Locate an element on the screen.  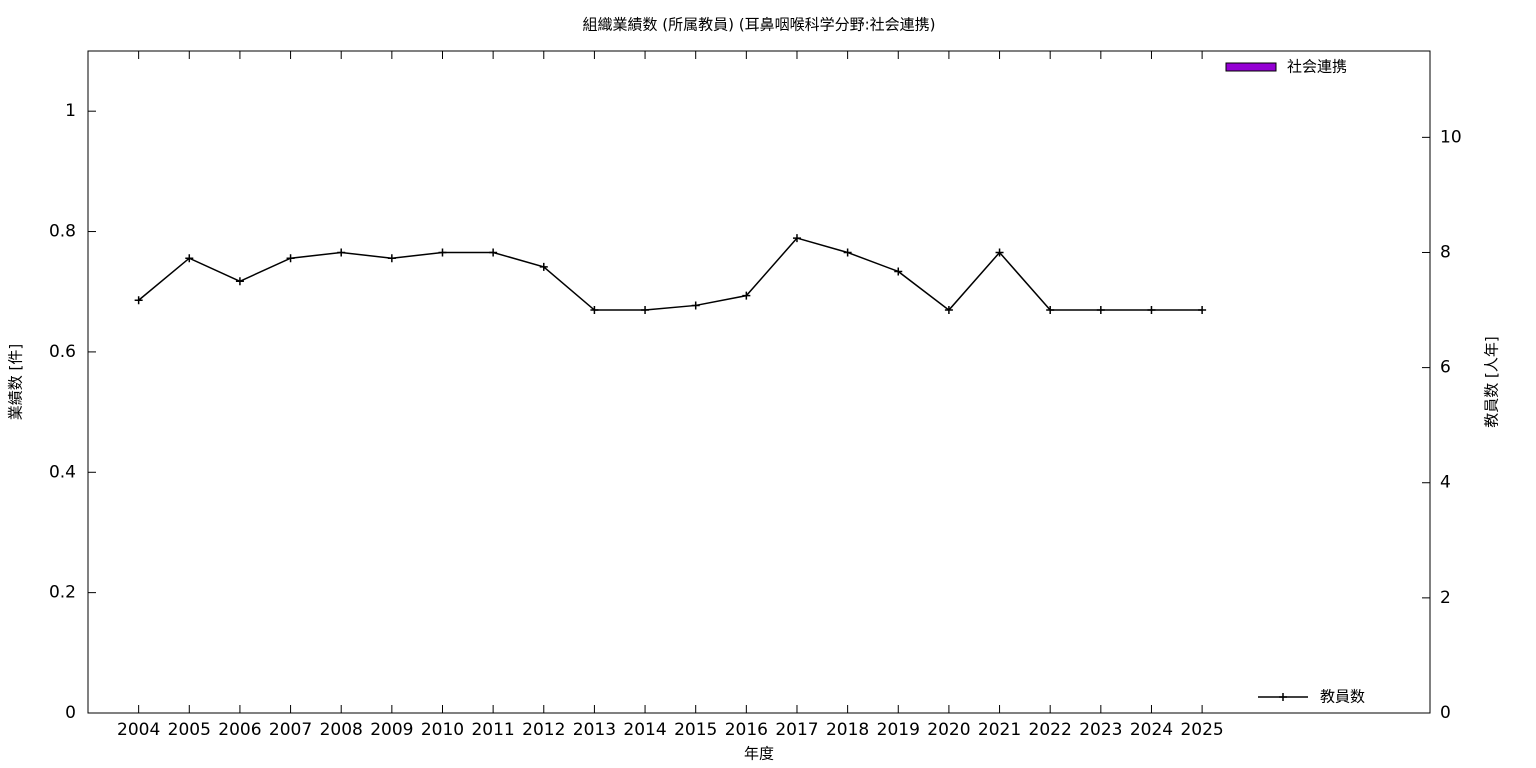
y-axis-label: 業績数 [件] is located at coordinates (16, 382).